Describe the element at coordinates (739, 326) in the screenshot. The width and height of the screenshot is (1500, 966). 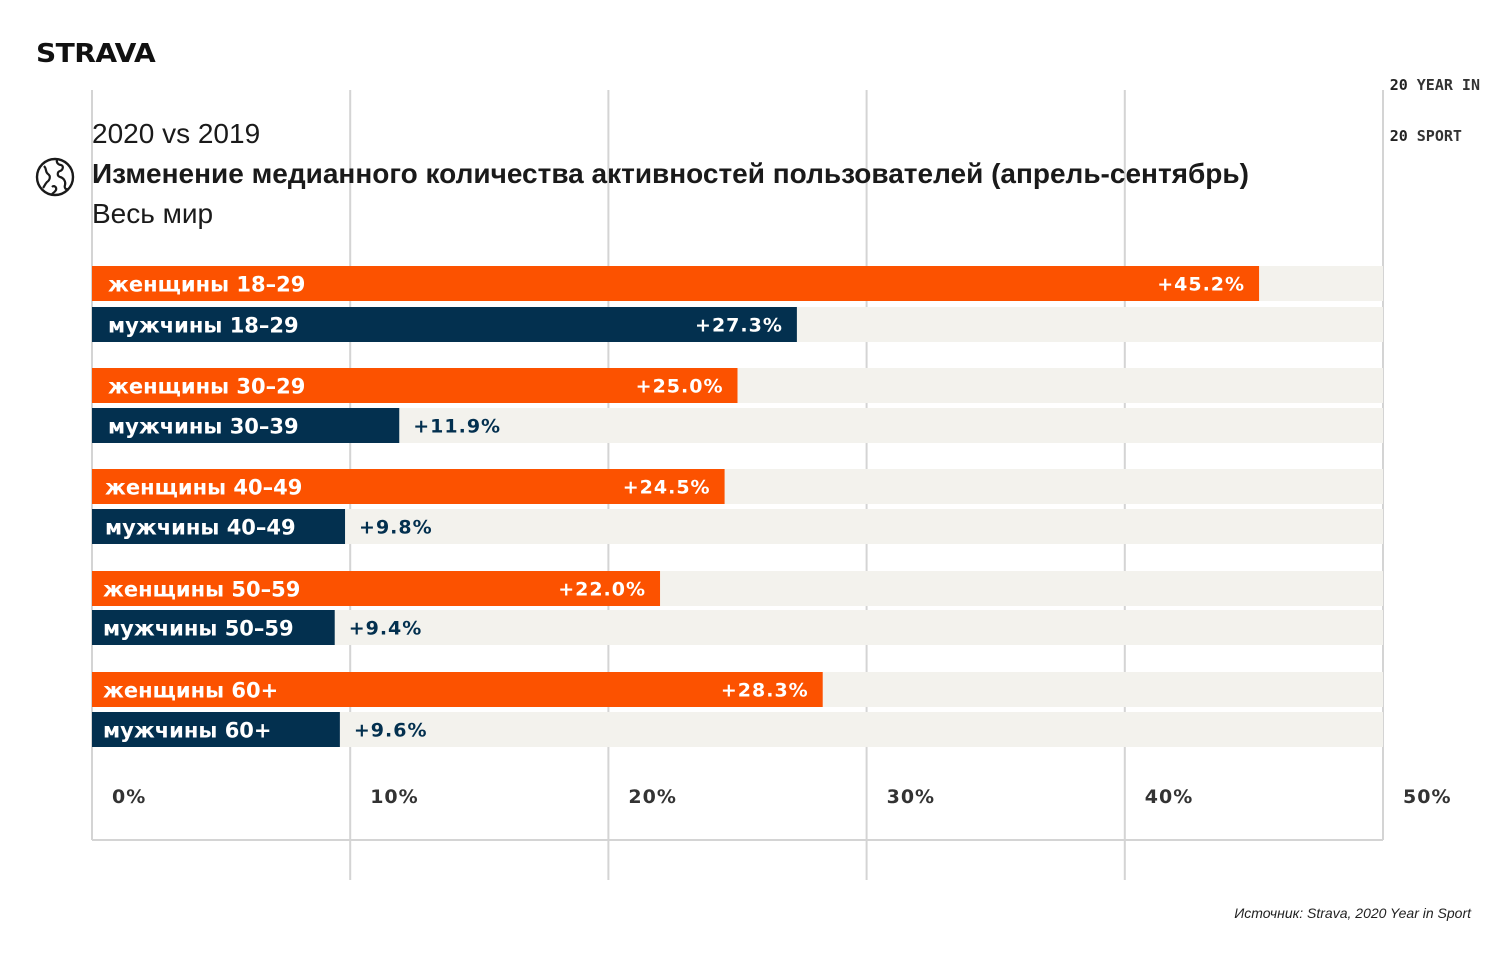
I see `bar-value-label: +27.3%` at that location.